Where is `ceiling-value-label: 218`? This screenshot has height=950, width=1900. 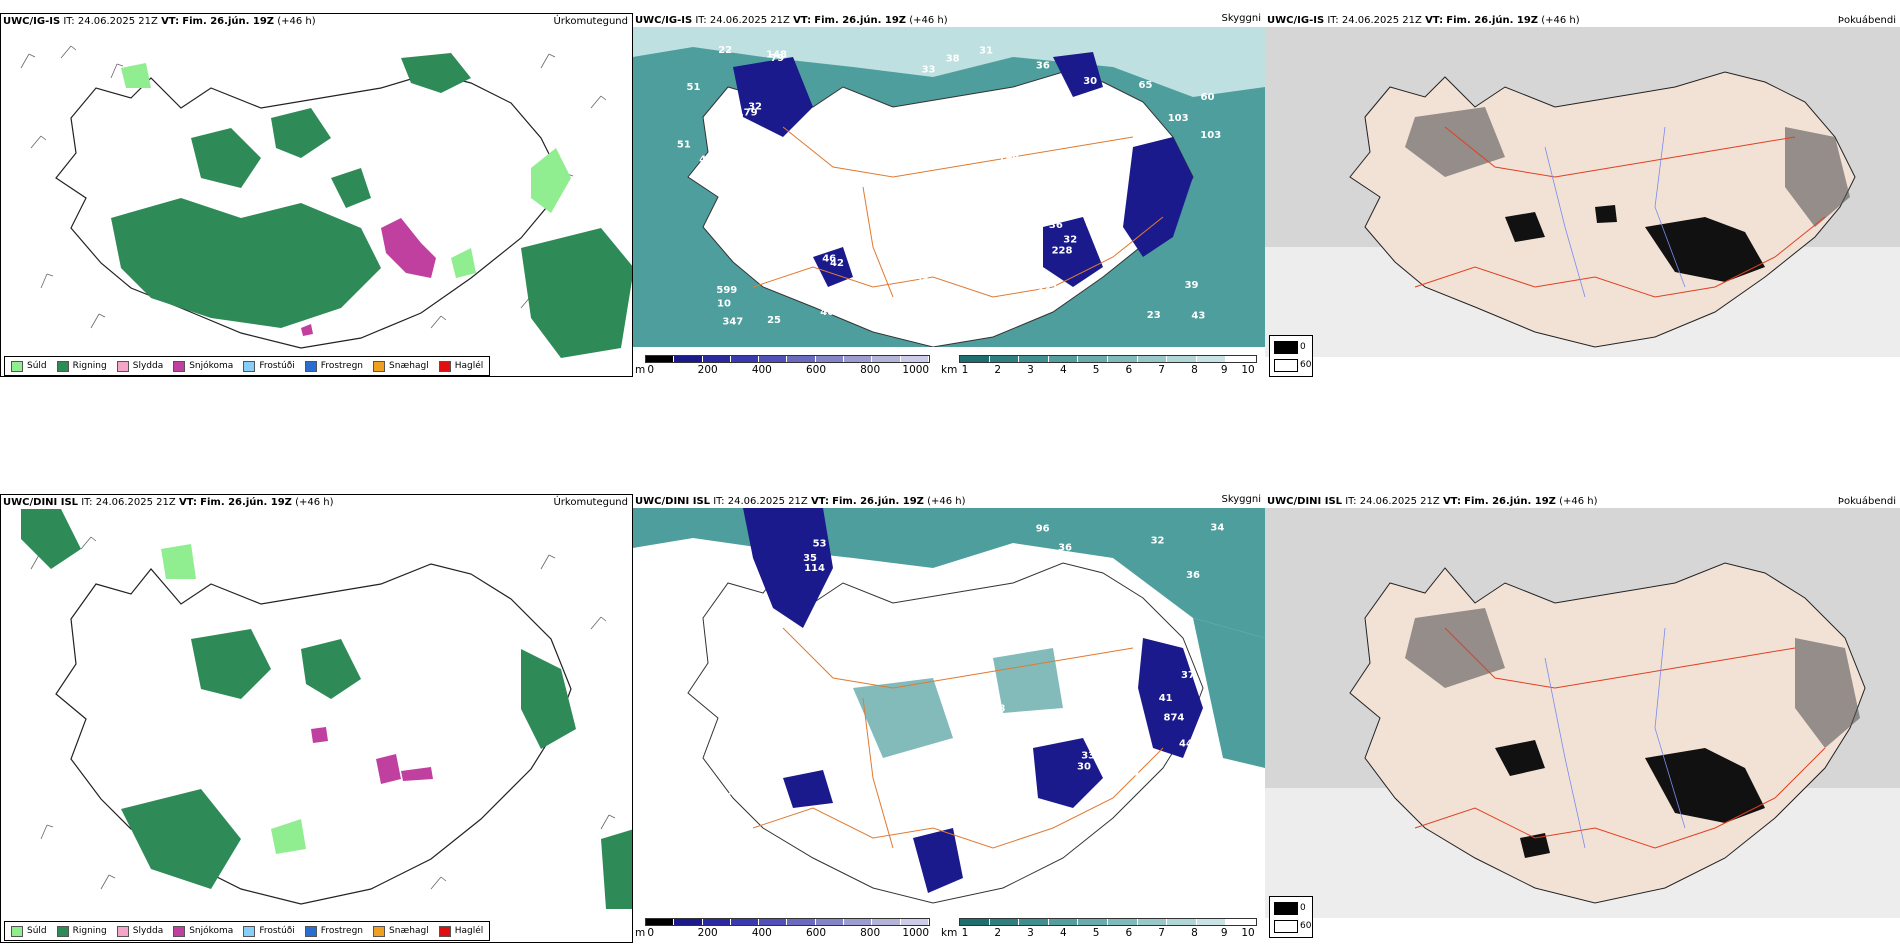 ceiling-value-label: 218 is located at coordinates (935, 288).